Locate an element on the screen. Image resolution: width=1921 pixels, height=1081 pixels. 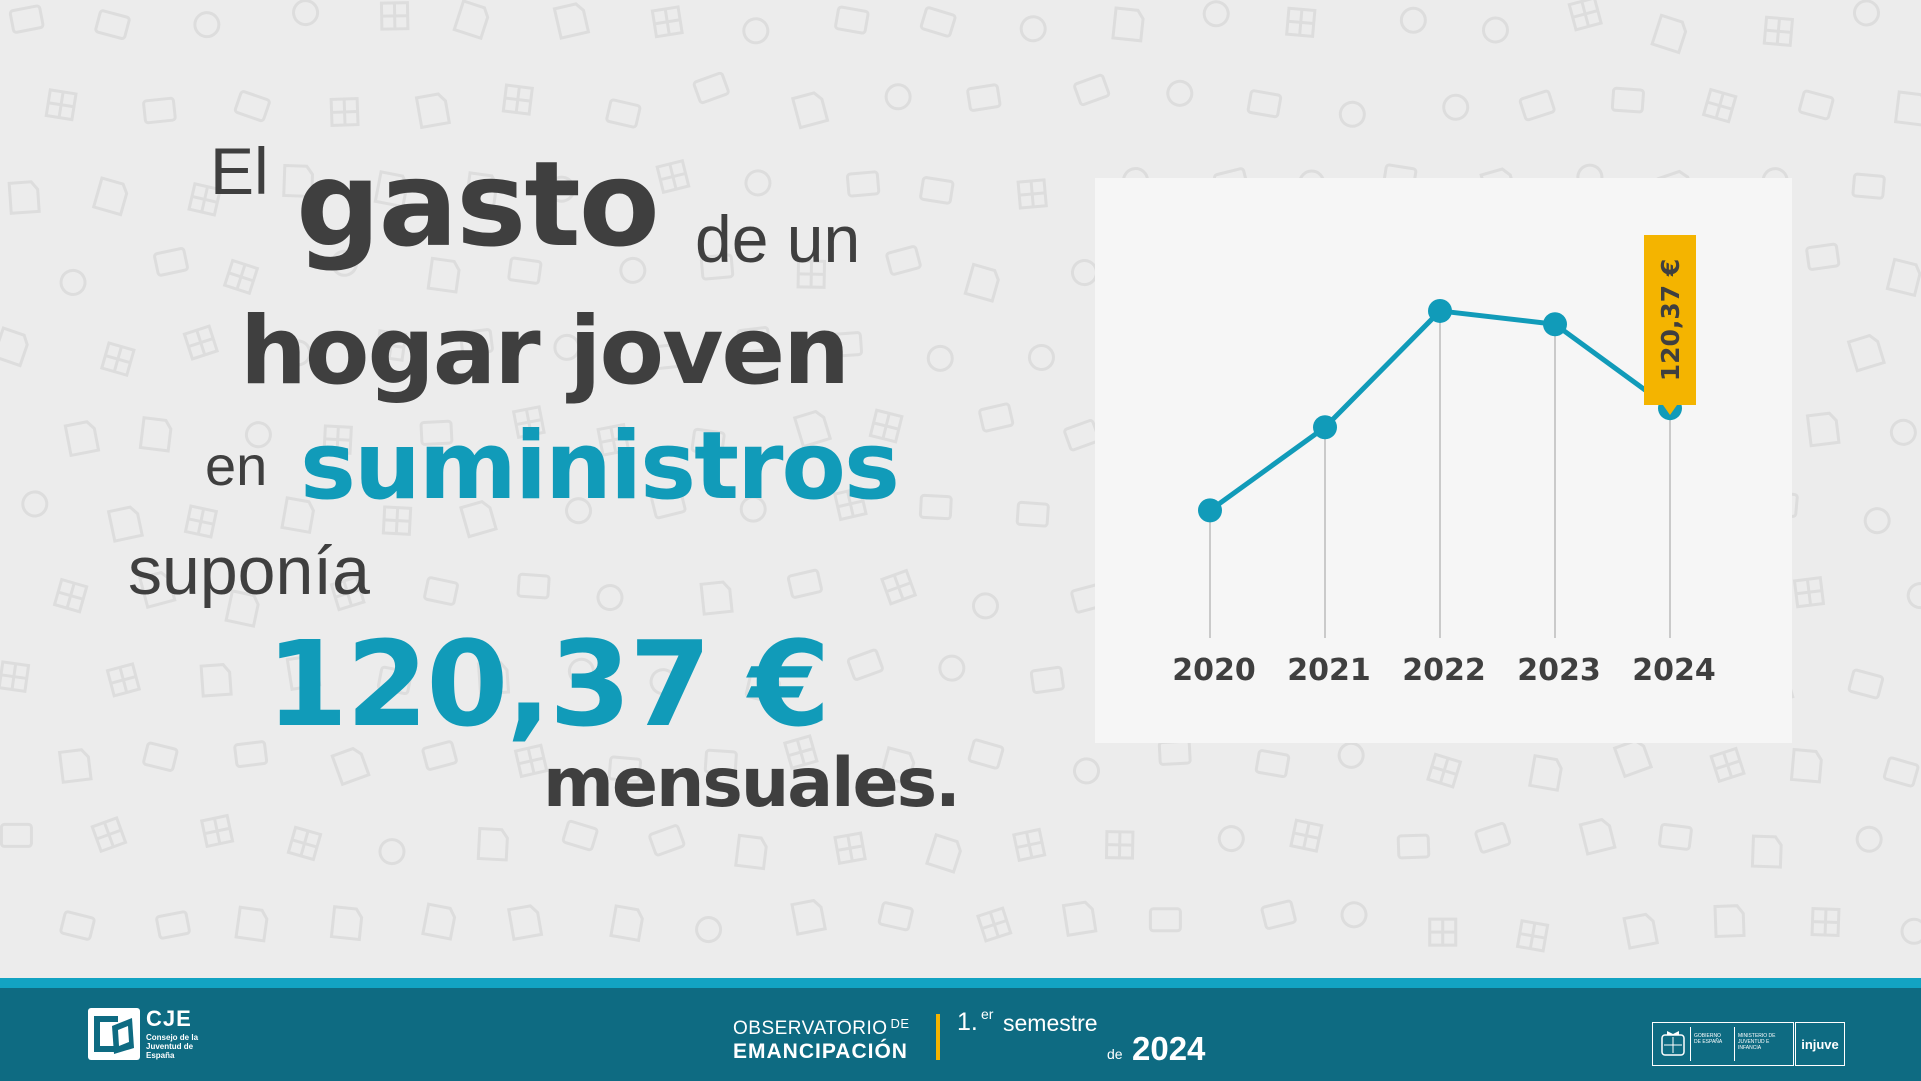
data-point-2021 is located at coordinates (1325, 427).